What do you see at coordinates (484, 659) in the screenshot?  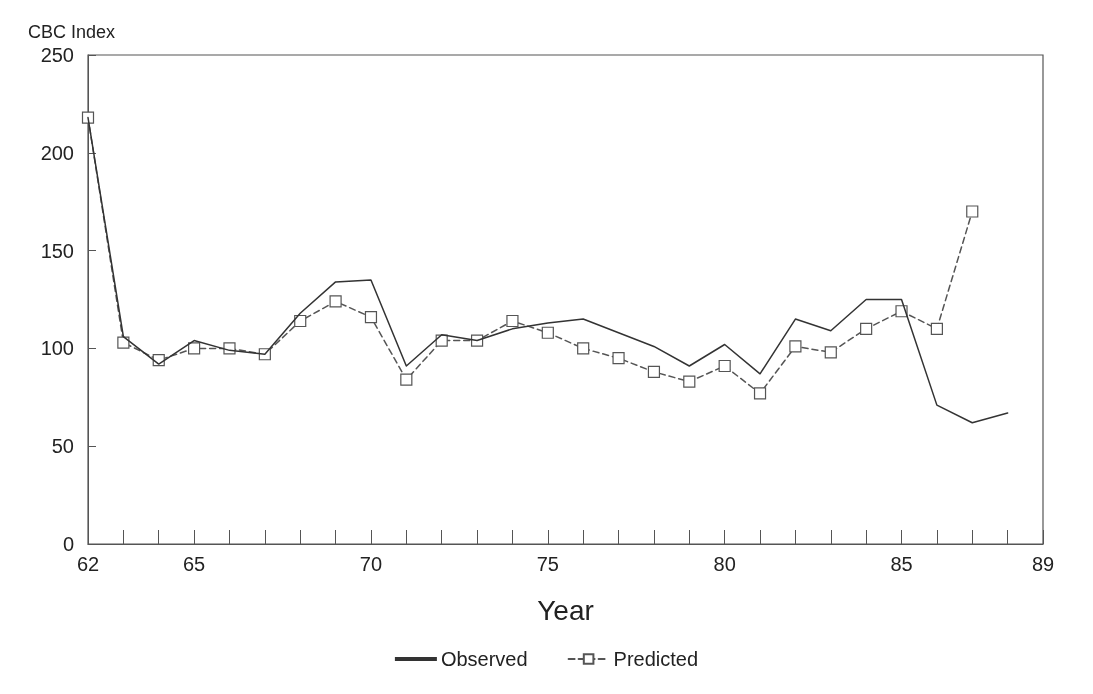 I see `legend-label: Observed` at bounding box center [484, 659].